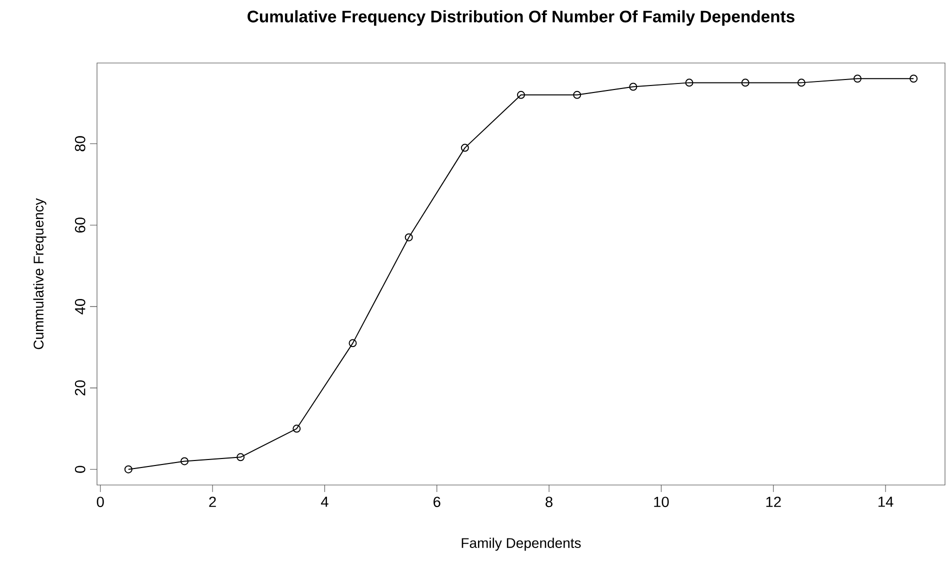 The height and width of the screenshot is (577, 949). Describe the element at coordinates (100, 502) in the screenshot. I see `x-tick-label: 0` at that location.